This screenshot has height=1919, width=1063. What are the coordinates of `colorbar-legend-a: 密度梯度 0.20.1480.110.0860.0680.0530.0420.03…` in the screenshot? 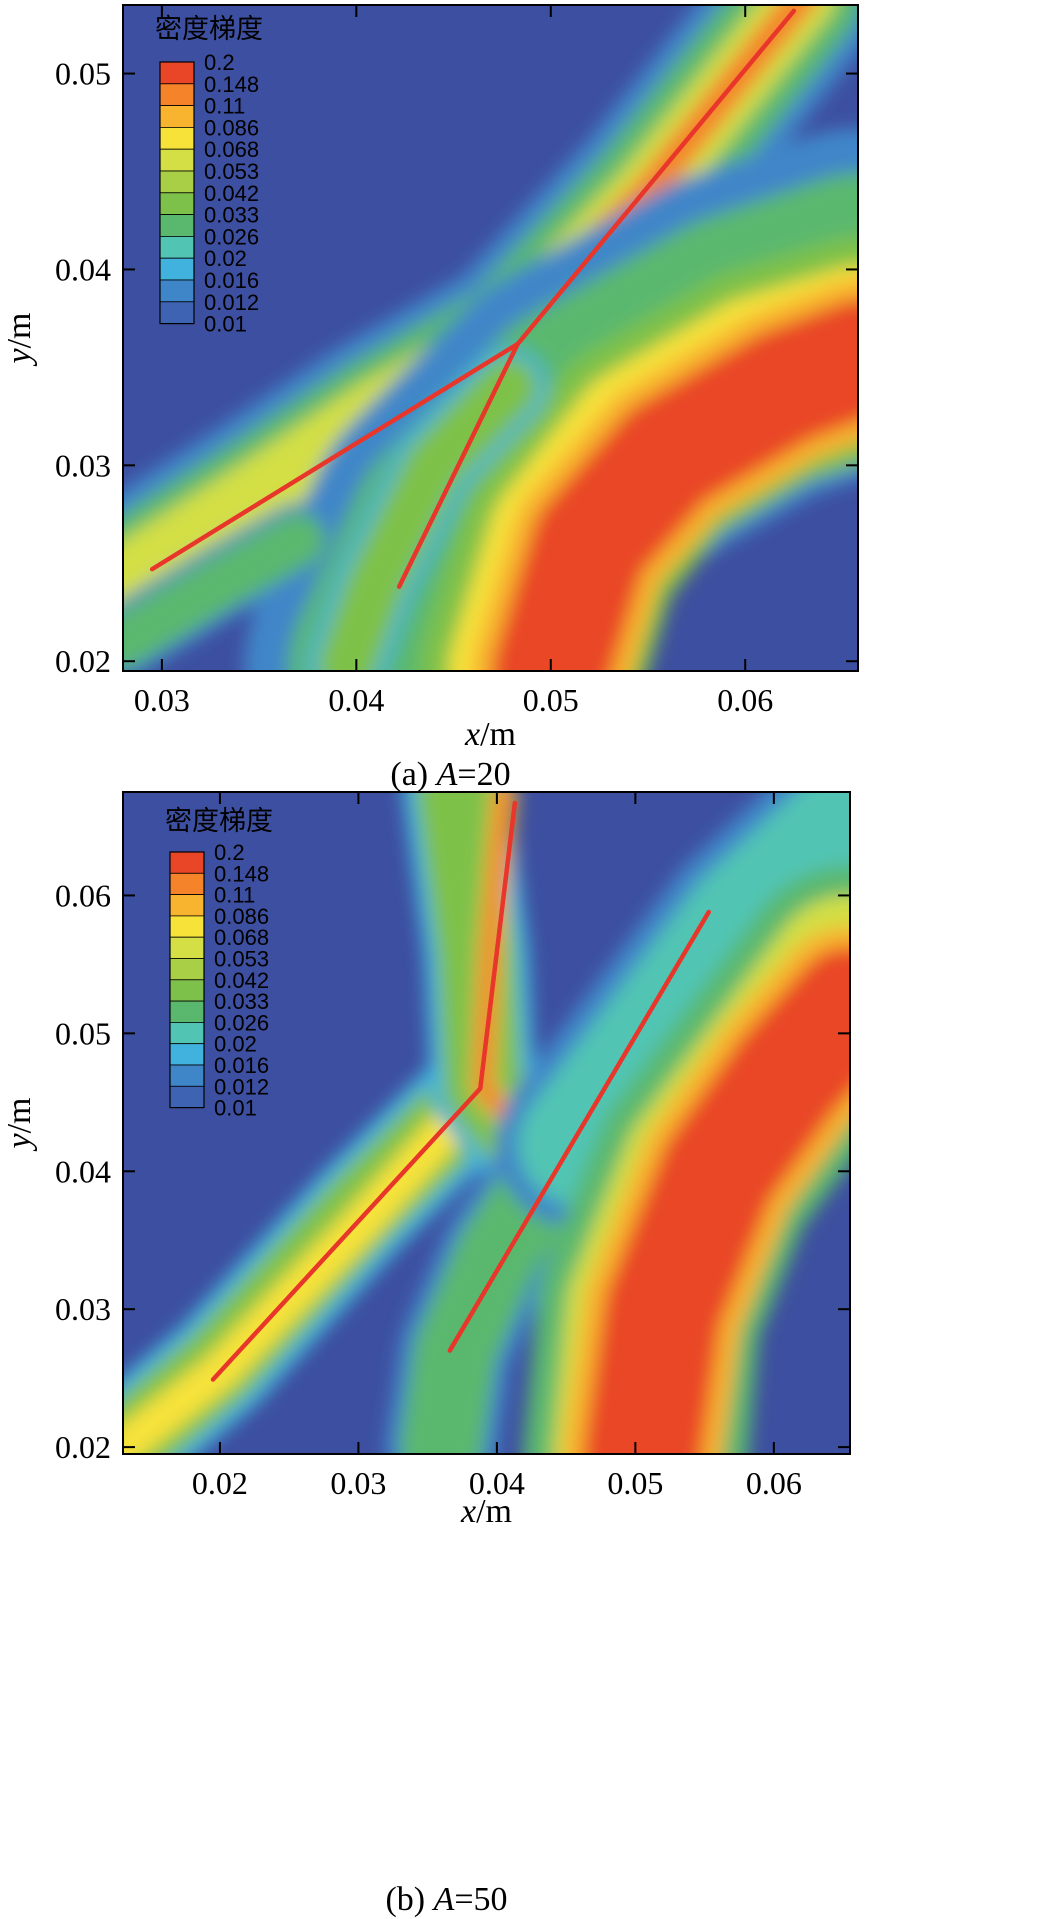 It's located at (209, 175).